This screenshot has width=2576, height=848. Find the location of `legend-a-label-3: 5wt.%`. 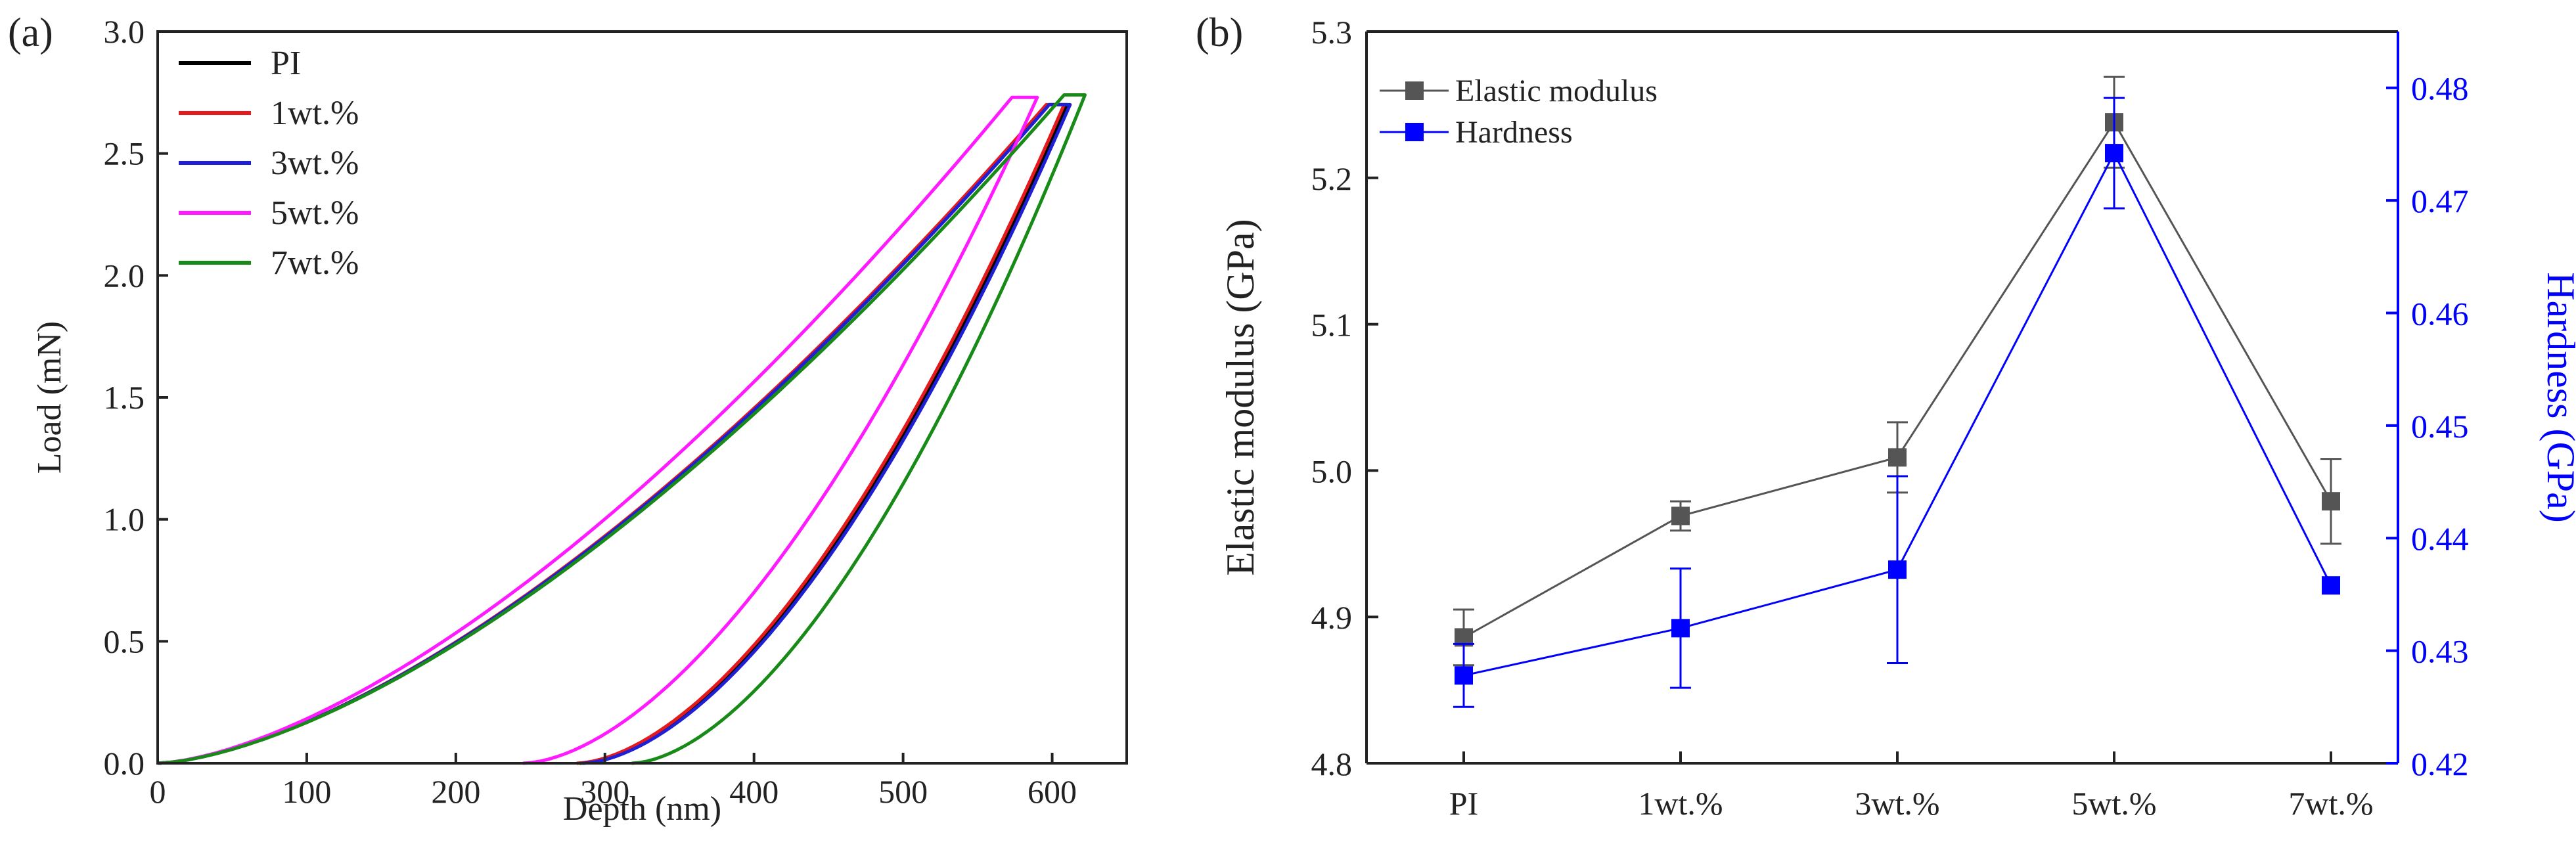

legend-a-label-3: 5wt.% is located at coordinates (315, 213).